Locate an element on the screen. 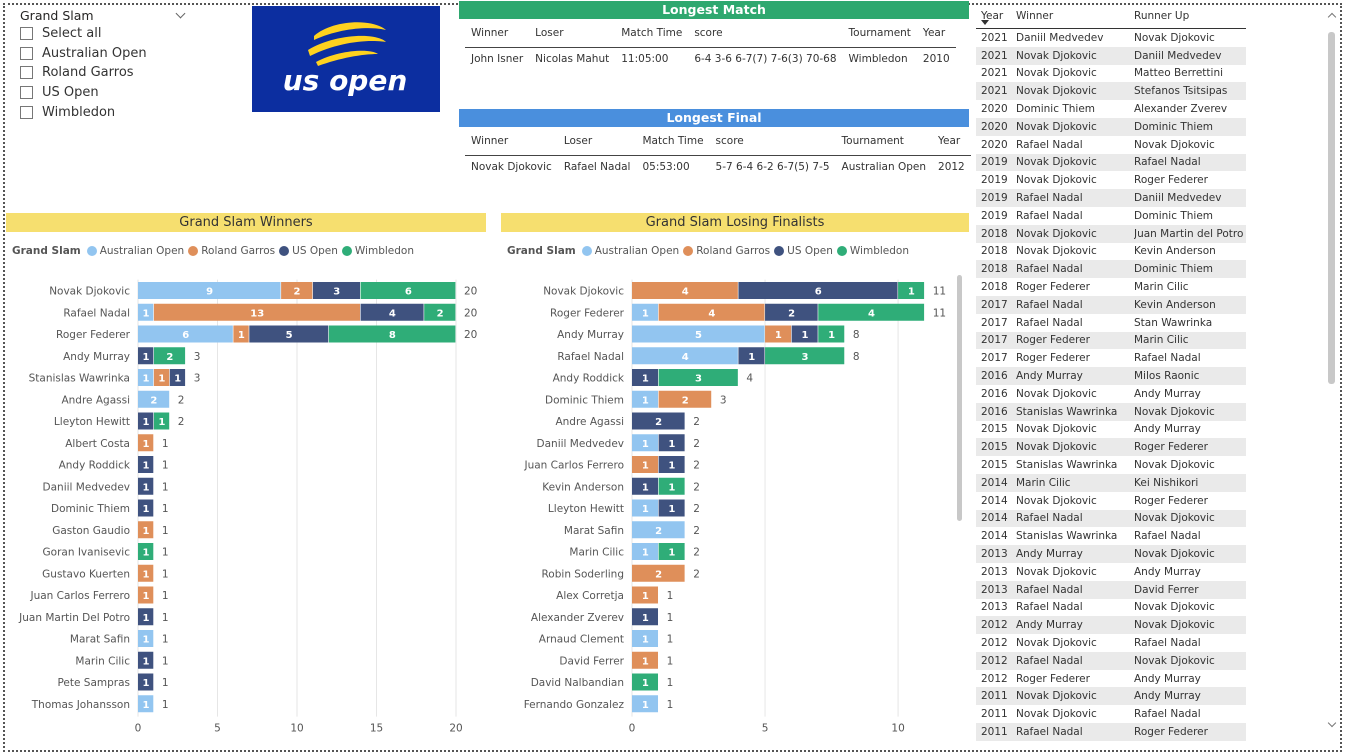 This screenshot has width=1345, height=755. table-row: 2017 Rafael Nadal Stan Wawrinka is located at coordinates (1111, 323).